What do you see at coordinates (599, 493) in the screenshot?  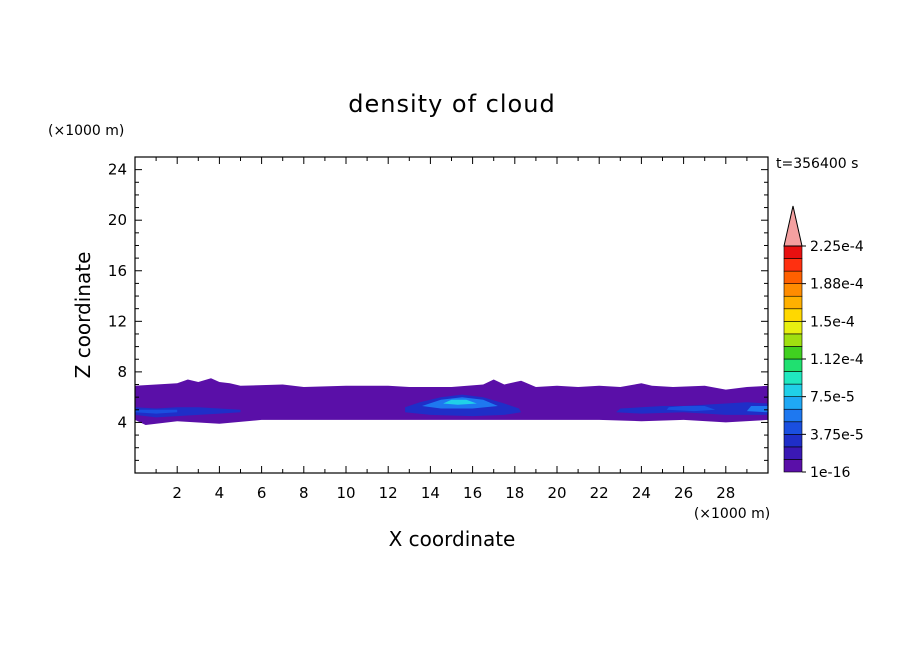 I see `x-tick-label: 22` at bounding box center [599, 493].